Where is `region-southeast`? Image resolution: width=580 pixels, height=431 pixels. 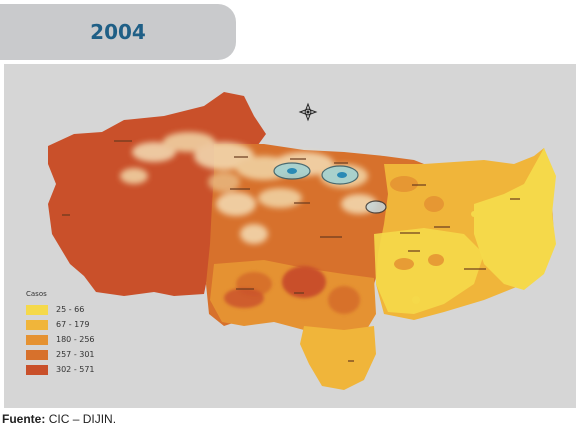 region-southeast is located at coordinates (429, 271).